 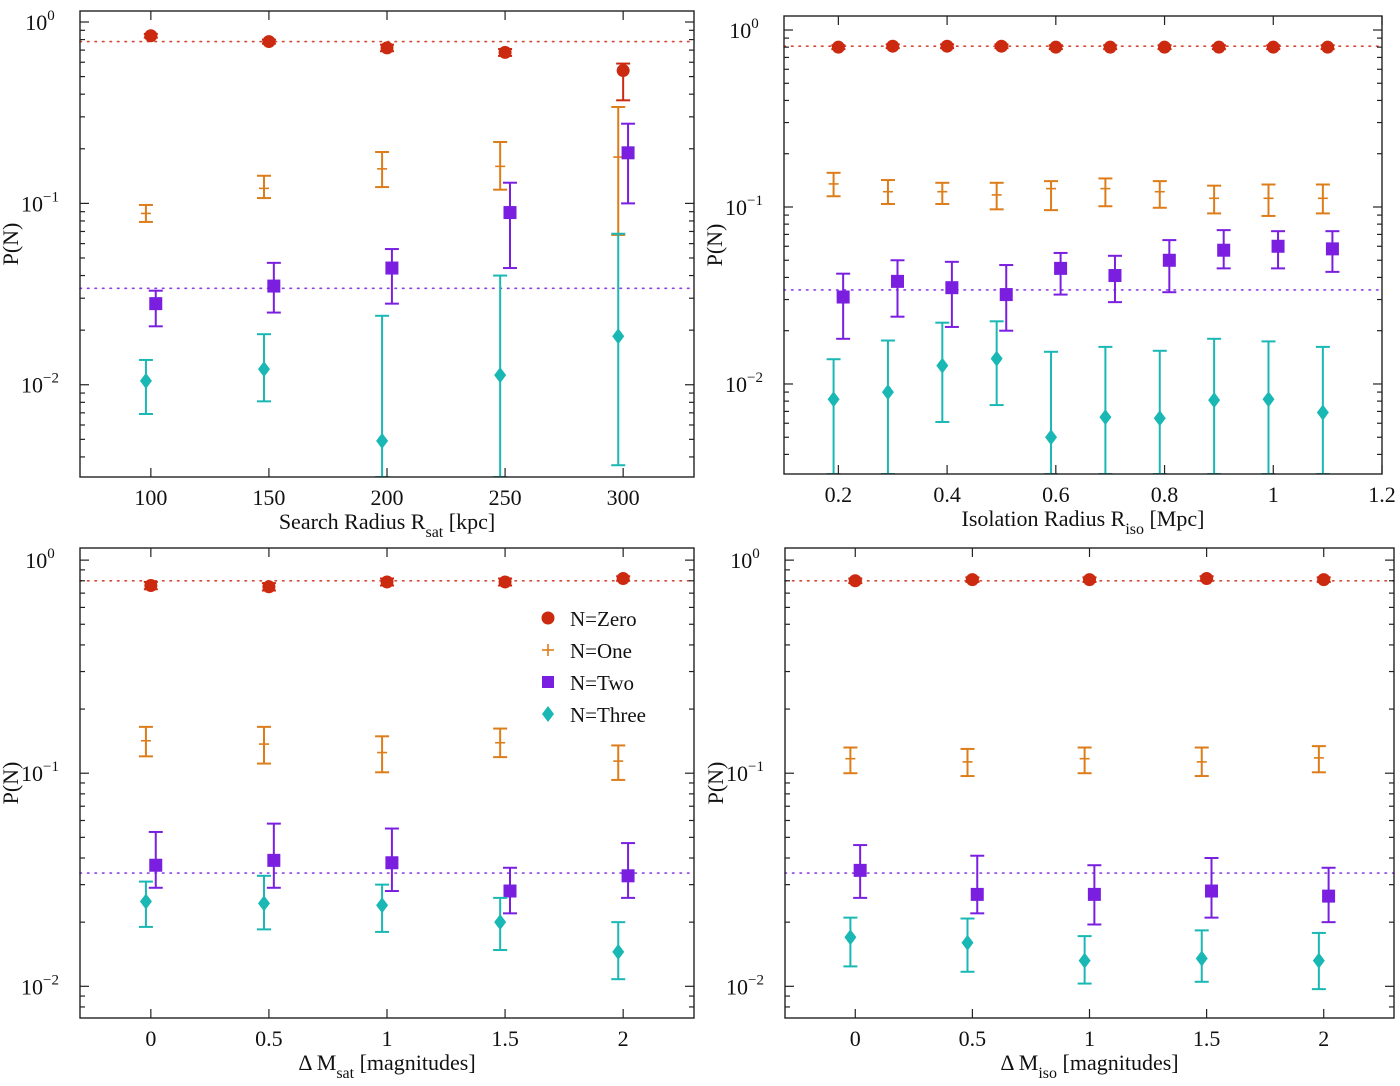 What do you see at coordinates (1044, 518) in the screenshot?
I see `x-axis-label-main: Isolation Radius R` at bounding box center [1044, 518].